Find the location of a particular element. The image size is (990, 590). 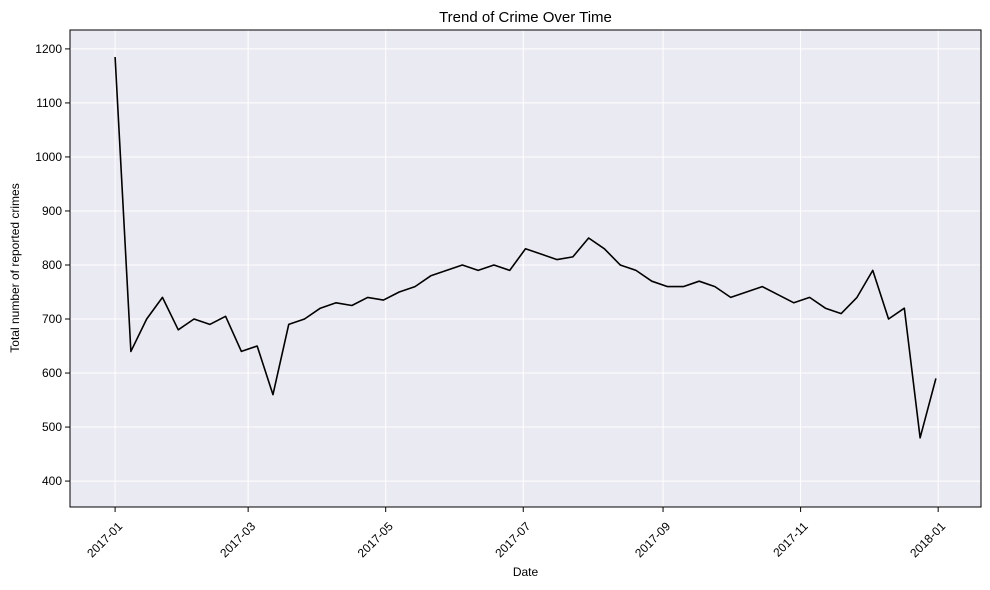

y-tick-label: 400 is located at coordinates (52, 481).